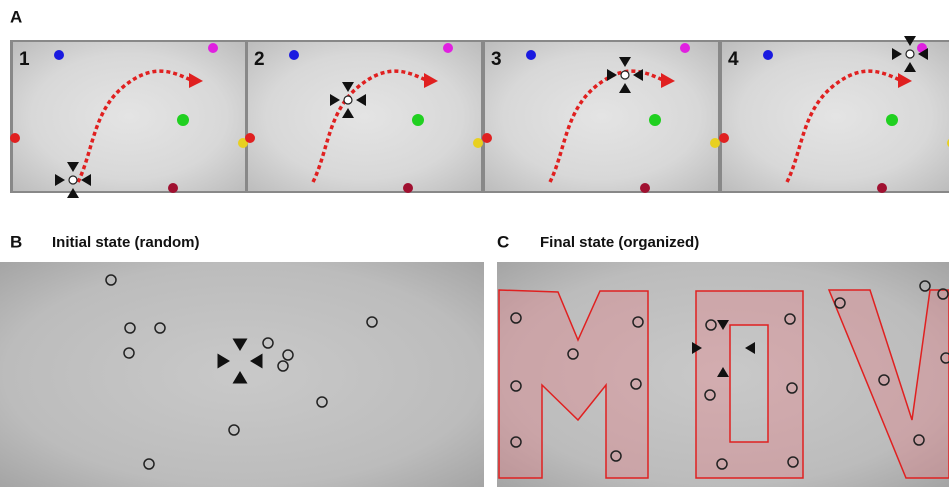  I want to click on frame-number: 4, so click(733, 59).